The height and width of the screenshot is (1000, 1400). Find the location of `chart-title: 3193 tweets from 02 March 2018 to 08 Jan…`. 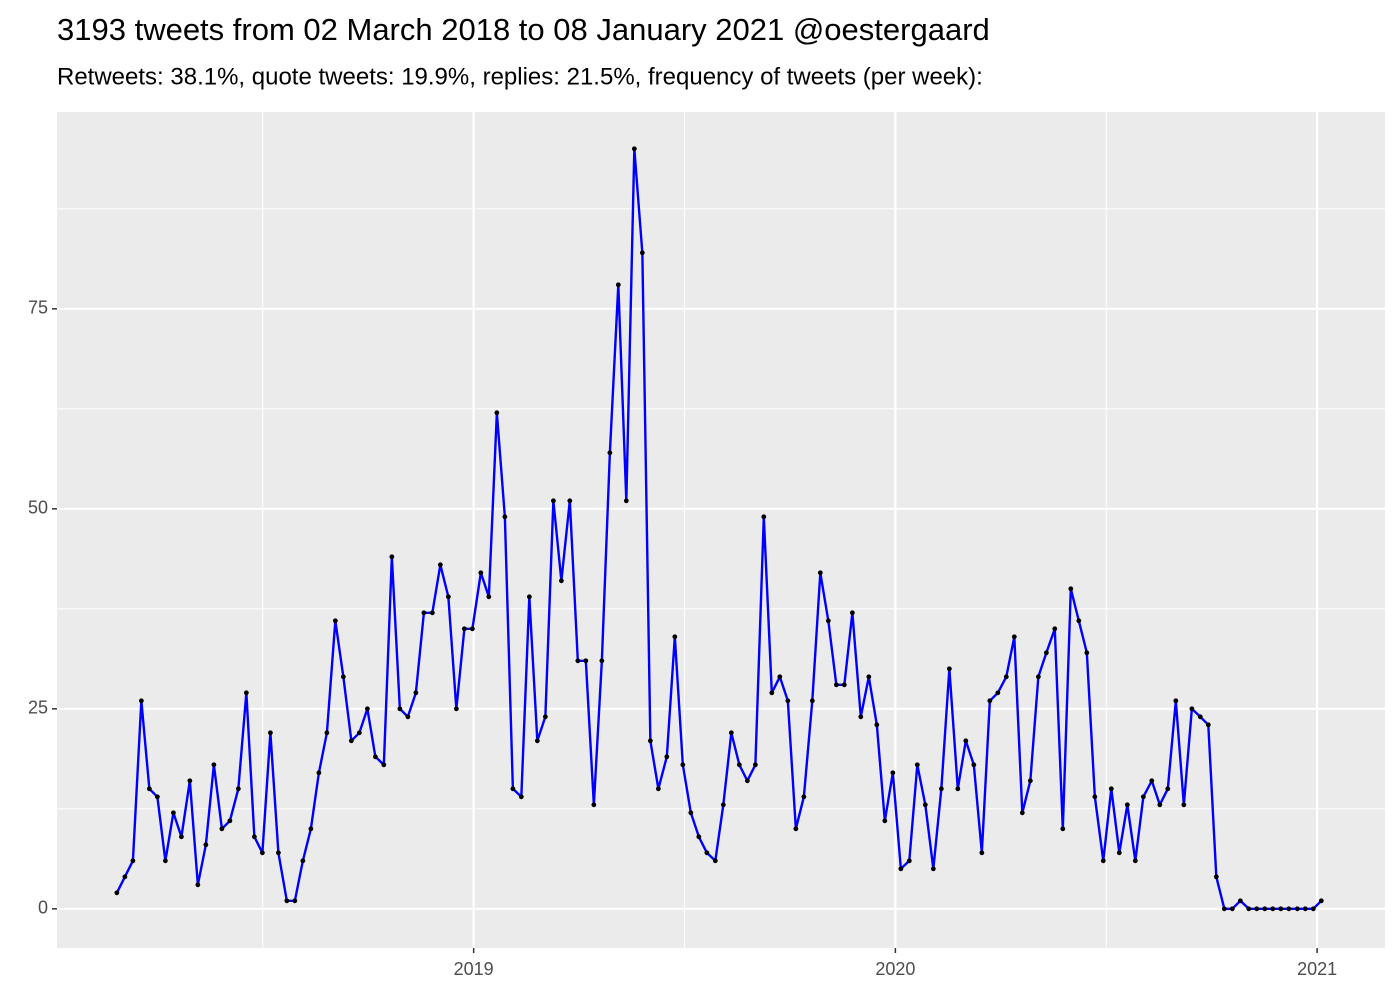

chart-title: 3193 tweets from 02 March 2018 to 08 Jan… is located at coordinates (523, 29).